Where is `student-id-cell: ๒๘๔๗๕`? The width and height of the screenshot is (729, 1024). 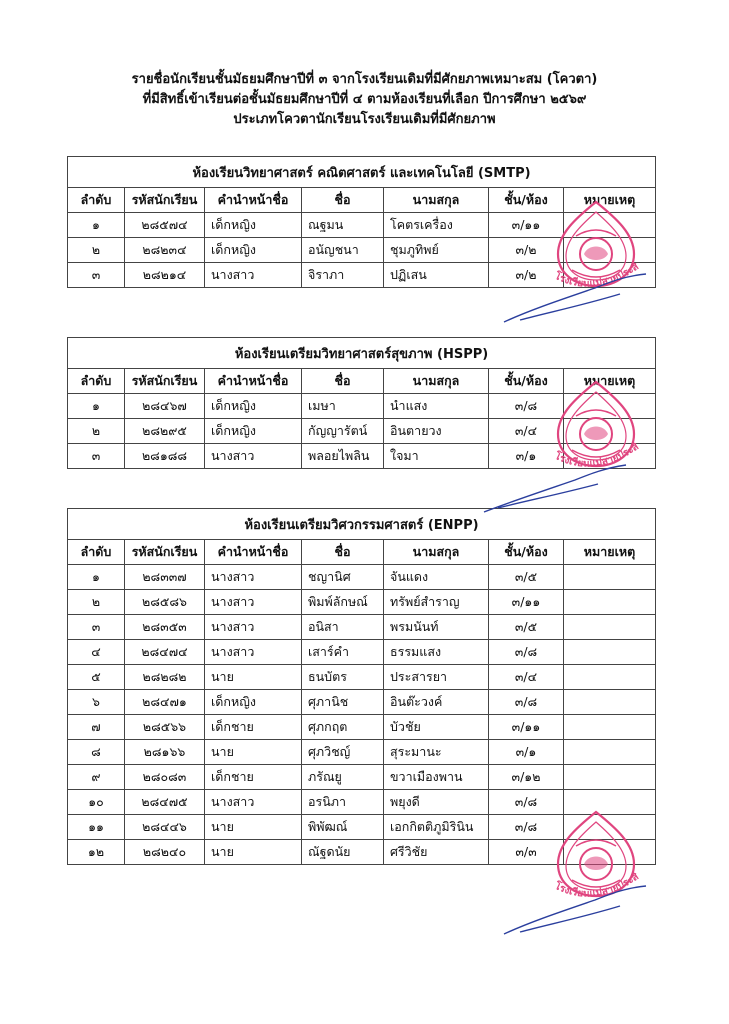
student-id-cell: ๒๘๔๗๕ is located at coordinates (164, 802).